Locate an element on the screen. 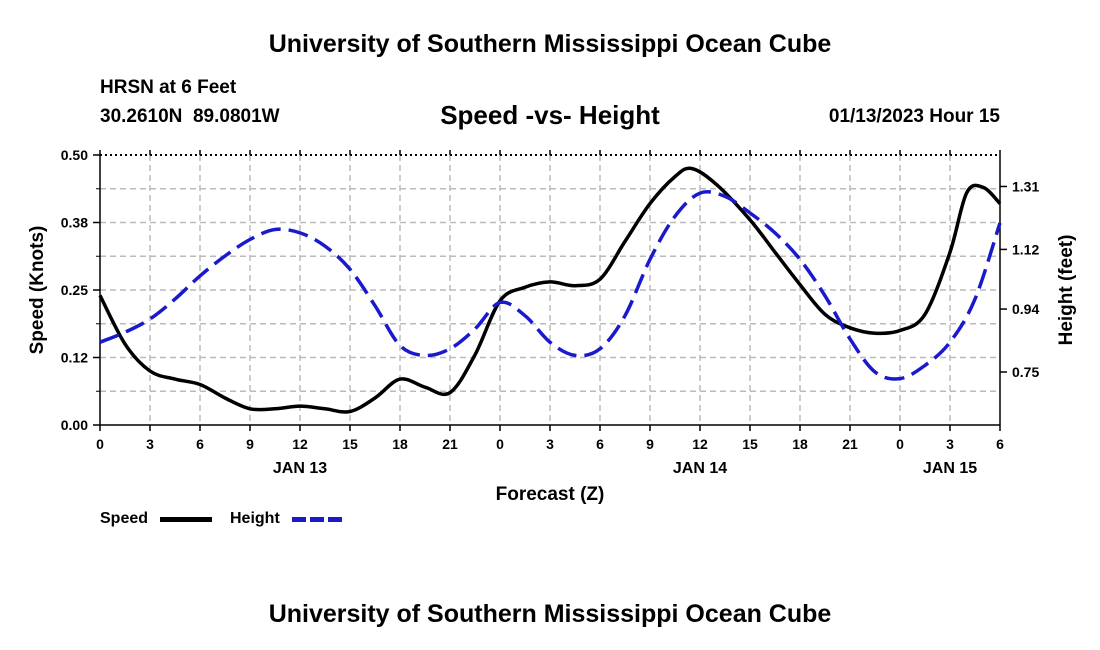 The image size is (1100, 650). station-label: HRSN at 6 Feet is located at coordinates (168, 87).